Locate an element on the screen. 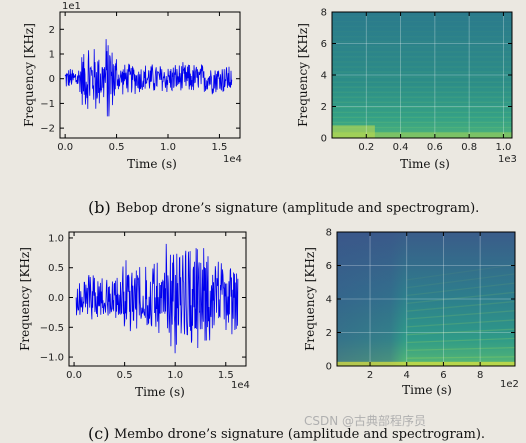 Image resolution: width=526 pixels, height=443 pixels. x-tick-label: 6 is located at coordinates (443, 375).